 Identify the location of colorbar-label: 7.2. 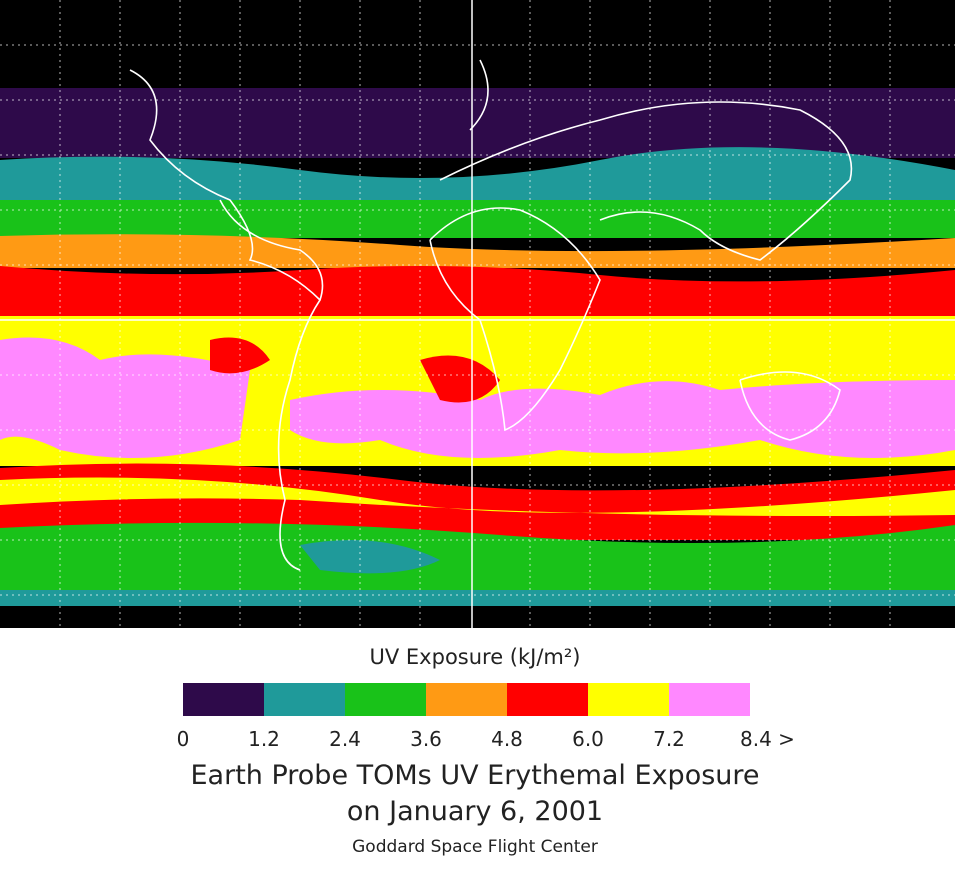
(669, 739).